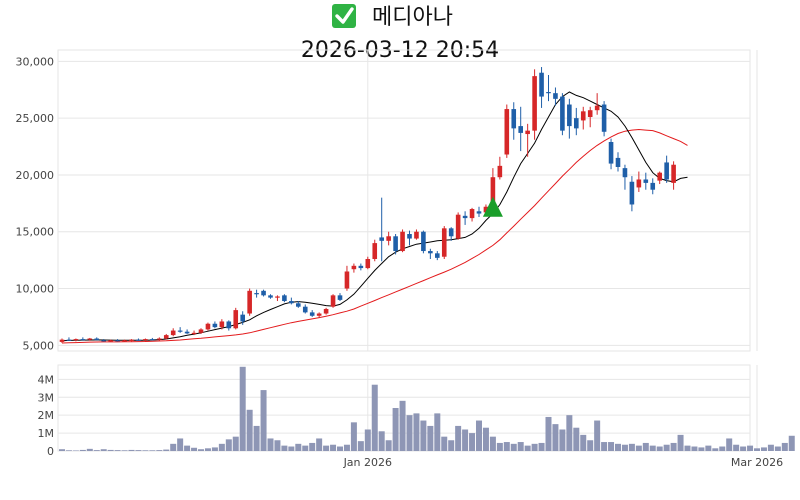 This screenshot has width=800, height=500. I want to click on price-tick-label: 25,000, so click(35, 118).